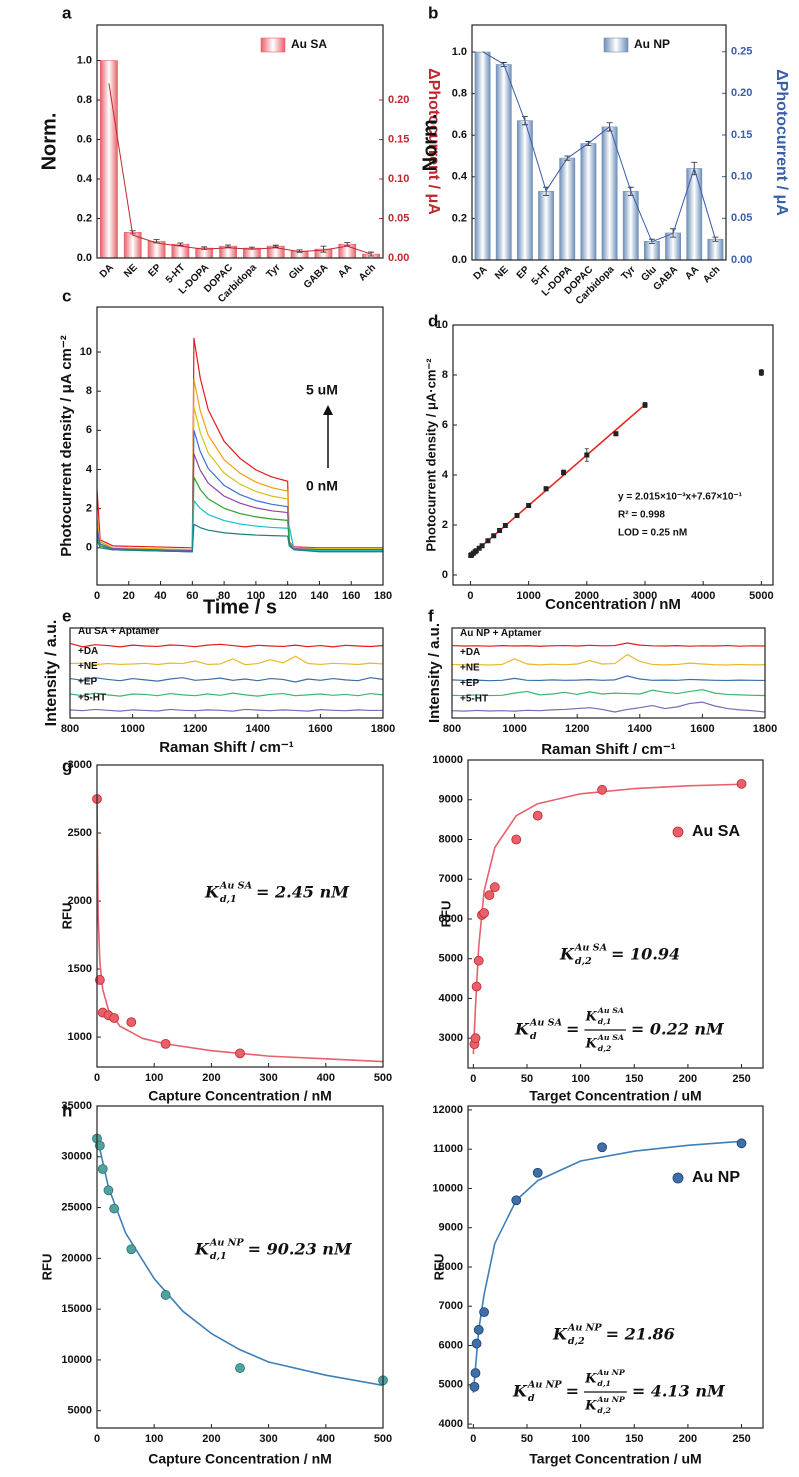 The image size is (799, 1477). What do you see at coordinates (89, 509) in the screenshot?
I see `y-tick-label: 2` at bounding box center [89, 509].